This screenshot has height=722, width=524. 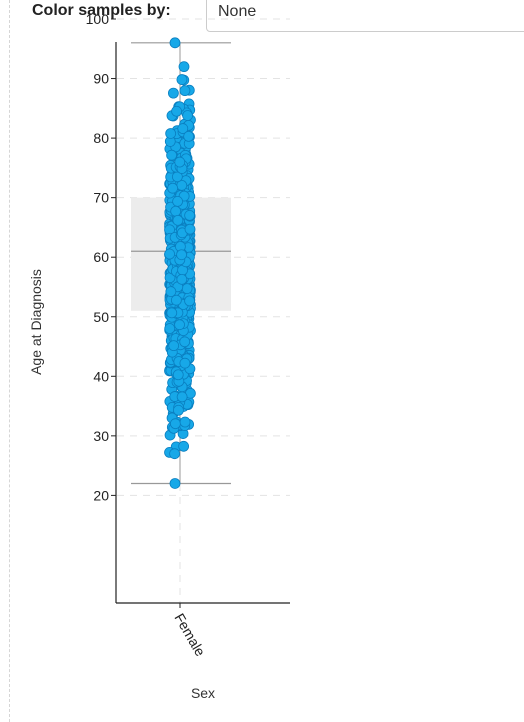 What do you see at coordinates (101, 198) in the screenshot?
I see `y-tick-label: 70` at bounding box center [101, 198].